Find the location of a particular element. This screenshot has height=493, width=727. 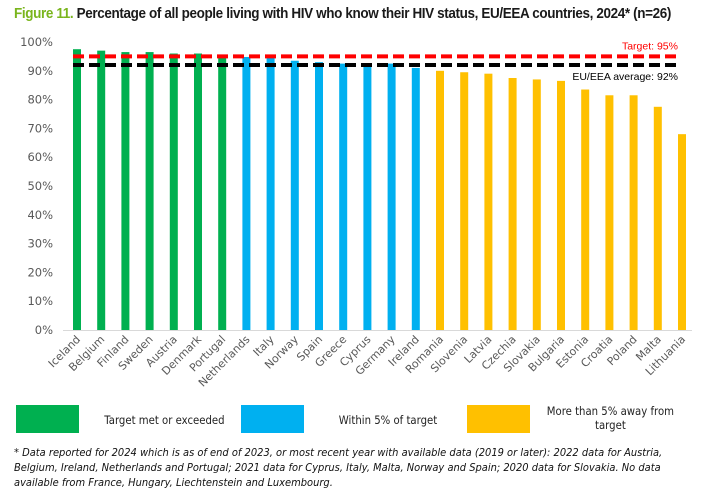

target-line-label: Target: 95% is located at coordinates (650, 46).